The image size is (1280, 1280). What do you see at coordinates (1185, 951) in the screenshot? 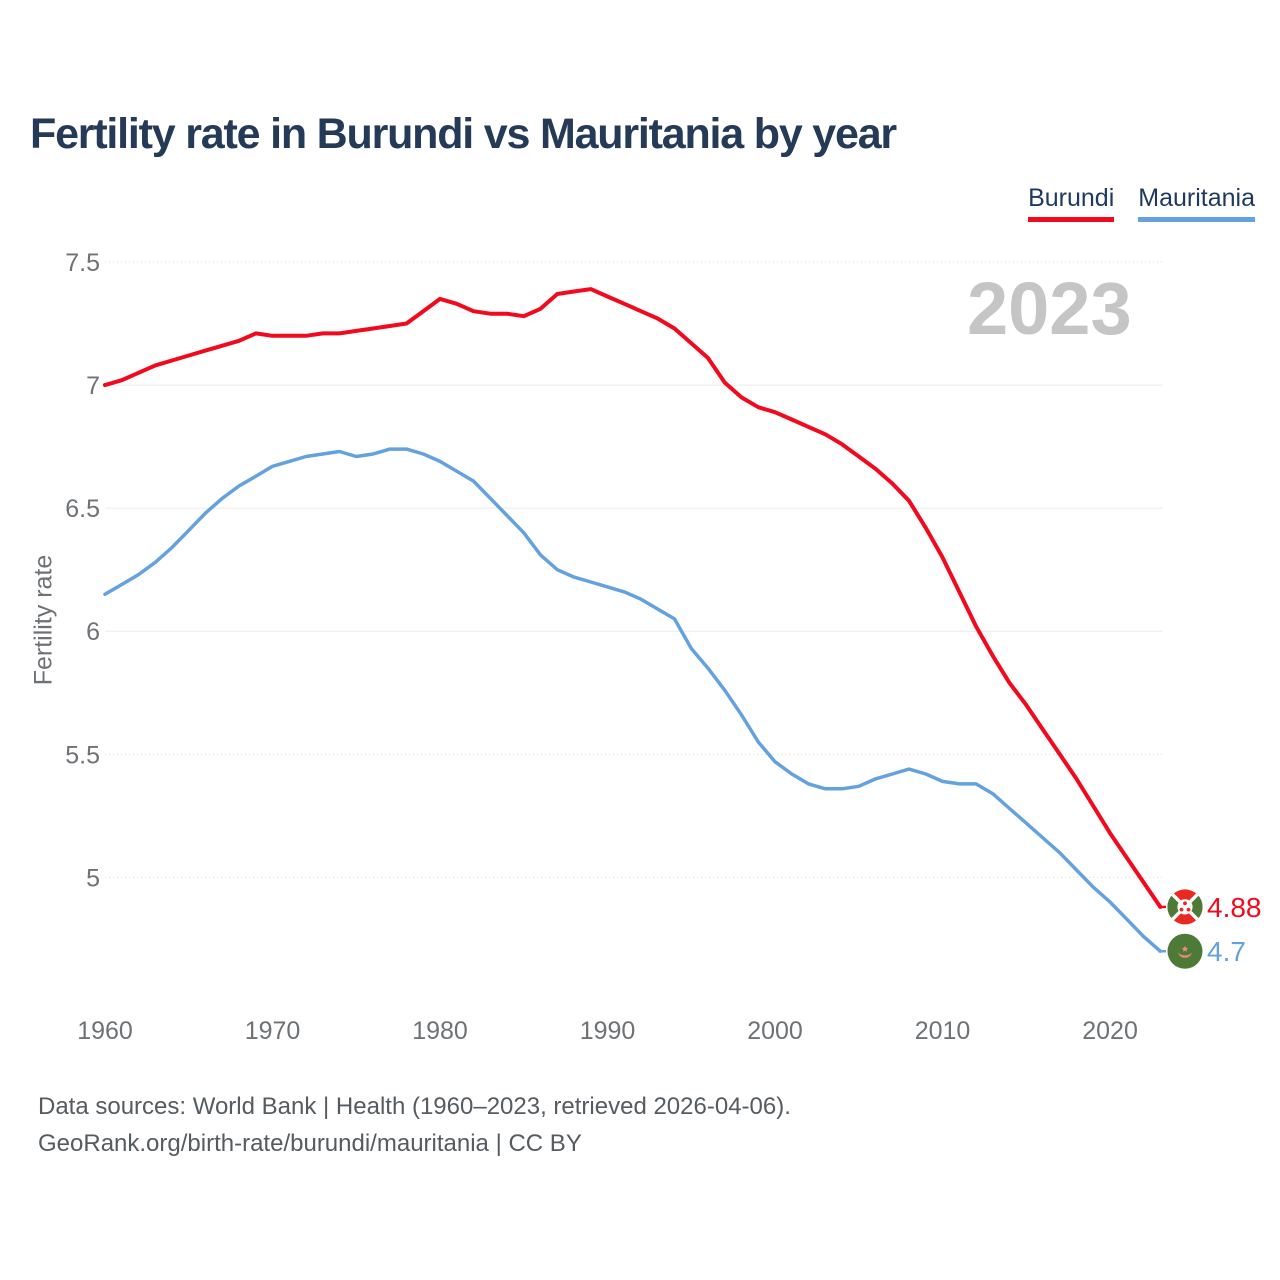
I see `mauritania-flag-icon` at bounding box center [1185, 951].